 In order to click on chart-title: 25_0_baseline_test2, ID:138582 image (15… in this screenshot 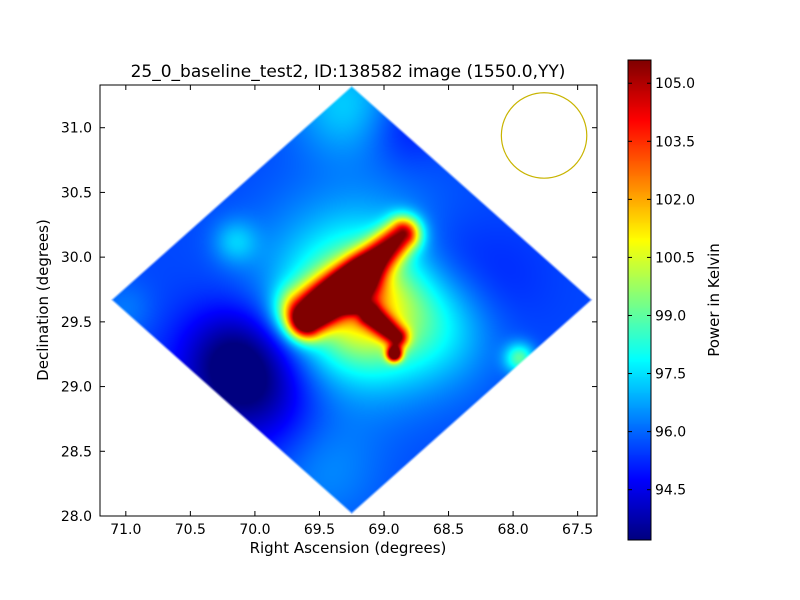, I will do `click(348, 72)`.